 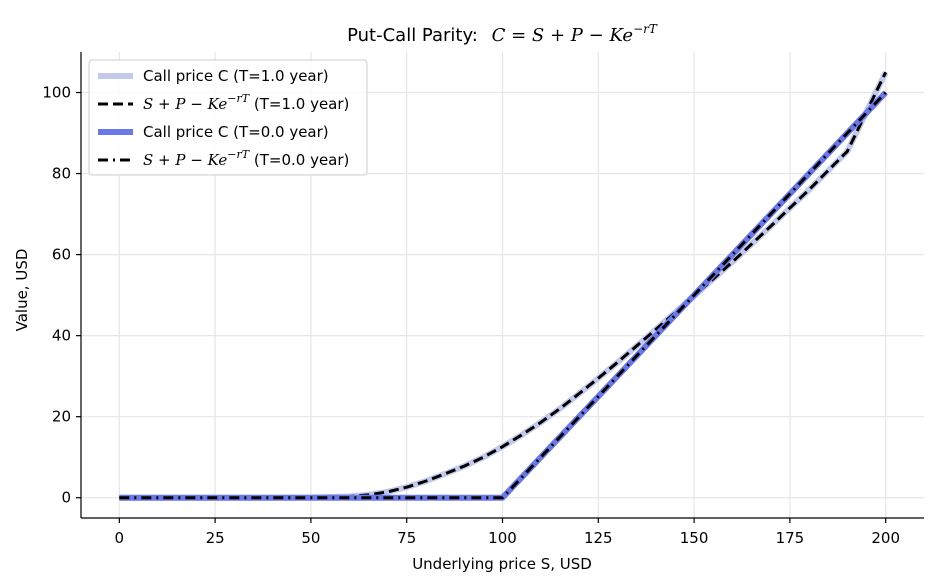 I want to click on y-tick-label: 0, so click(x=66, y=498).